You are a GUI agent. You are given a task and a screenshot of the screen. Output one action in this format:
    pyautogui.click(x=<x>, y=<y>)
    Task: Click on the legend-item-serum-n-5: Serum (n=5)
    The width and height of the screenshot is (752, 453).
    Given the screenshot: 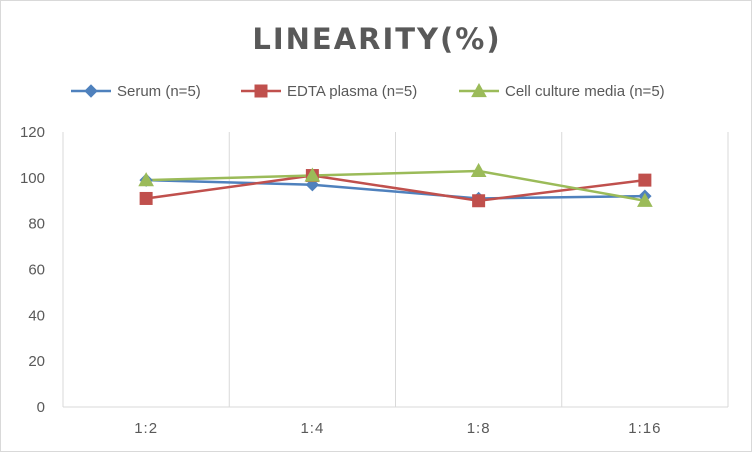 What is the action you would take?
    pyautogui.click(x=136, y=91)
    